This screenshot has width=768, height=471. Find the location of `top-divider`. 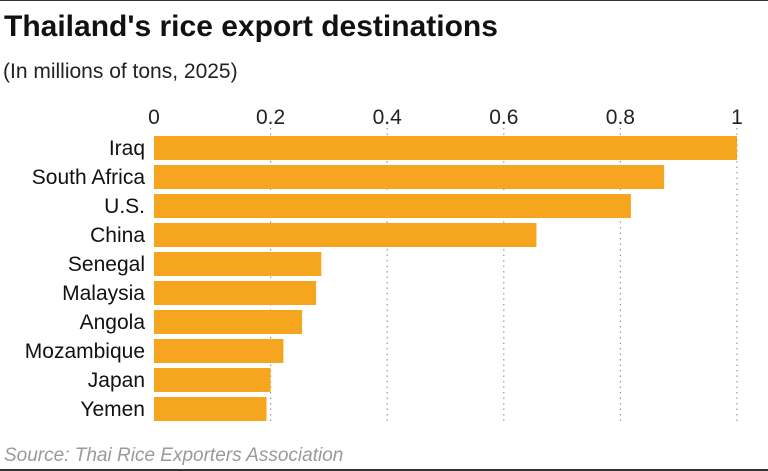

top-divider is located at coordinates (384, 0).